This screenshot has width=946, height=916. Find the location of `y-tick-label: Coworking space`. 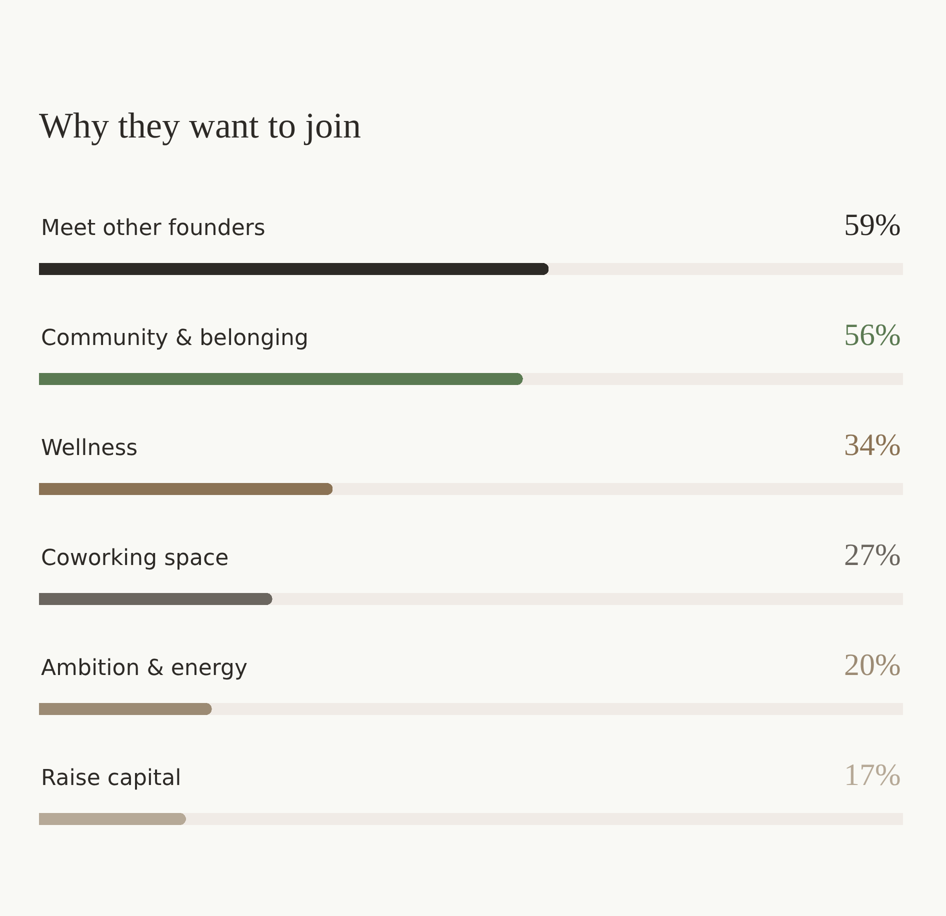

y-tick-label: Coworking space is located at coordinates (135, 558).